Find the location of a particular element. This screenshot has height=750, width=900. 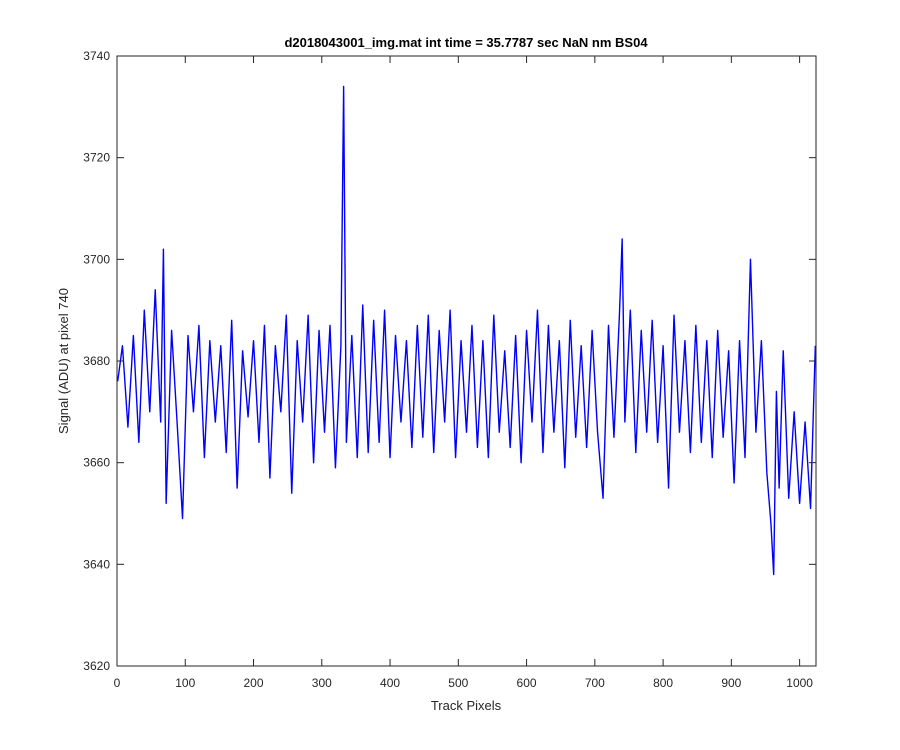

x-tick-label: 0 is located at coordinates (117, 683).